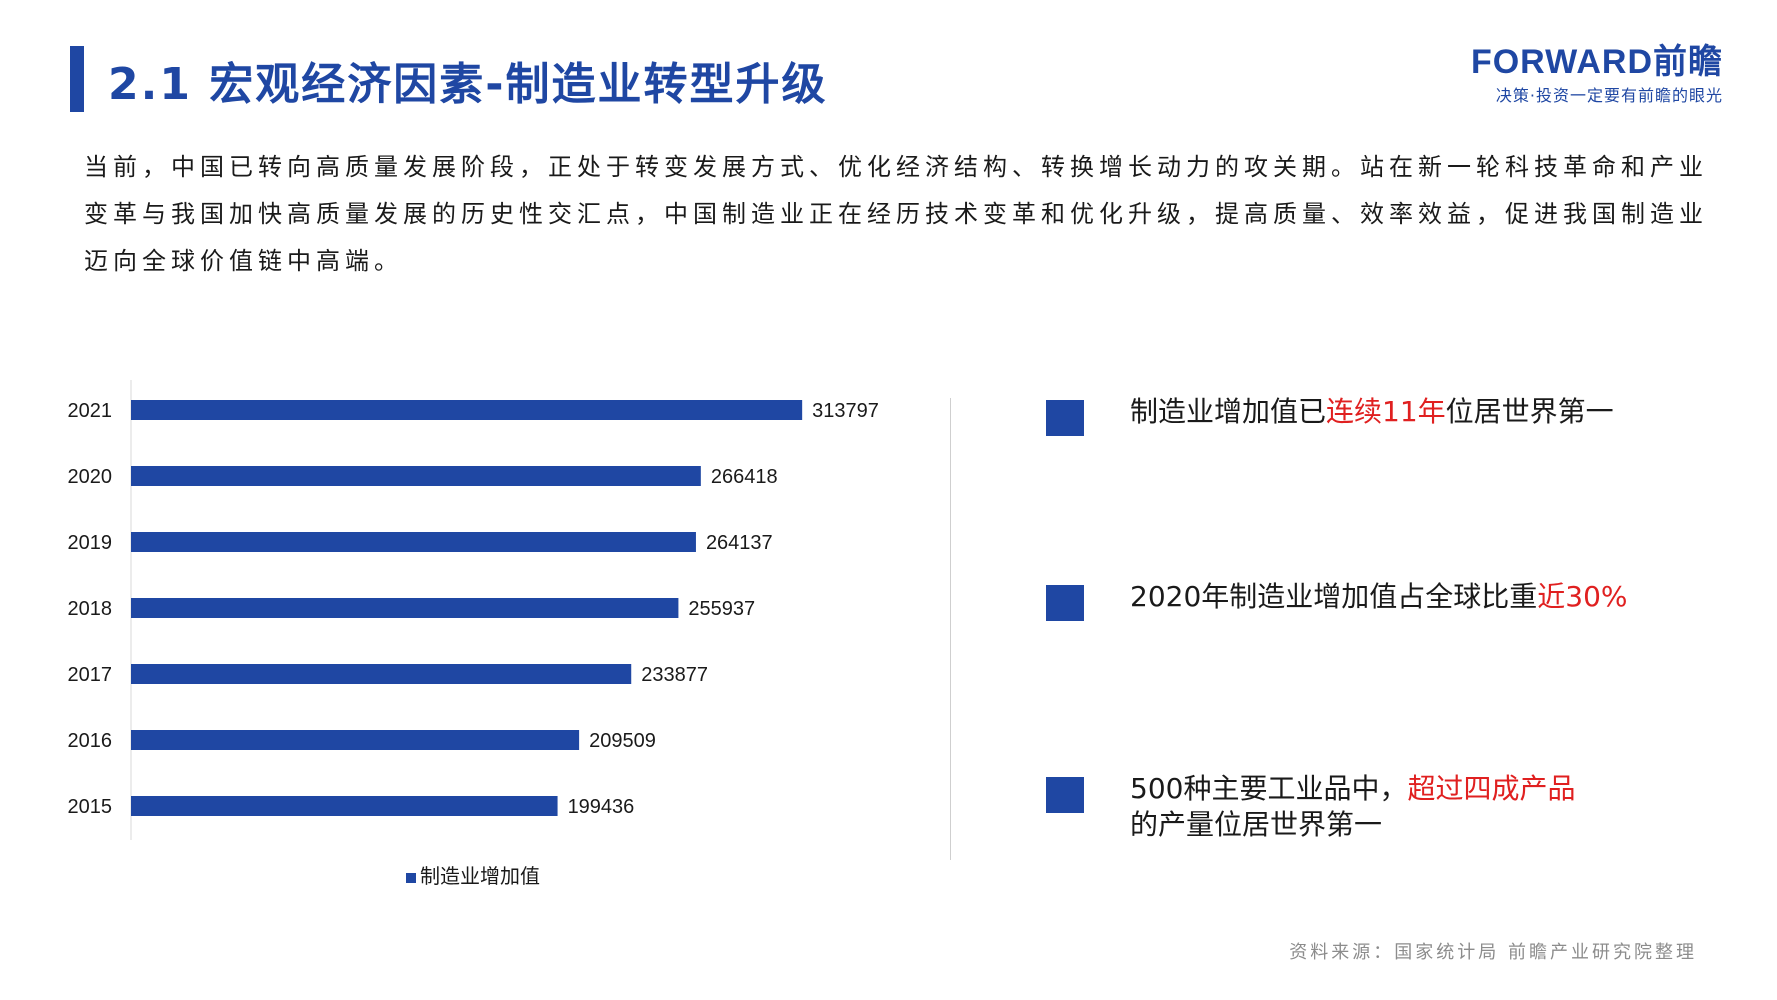 The width and height of the screenshot is (1777, 1000). Describe the element at coordinates (739, 543) in the screenshot. I see `data-label-2019: 264137` at that location.